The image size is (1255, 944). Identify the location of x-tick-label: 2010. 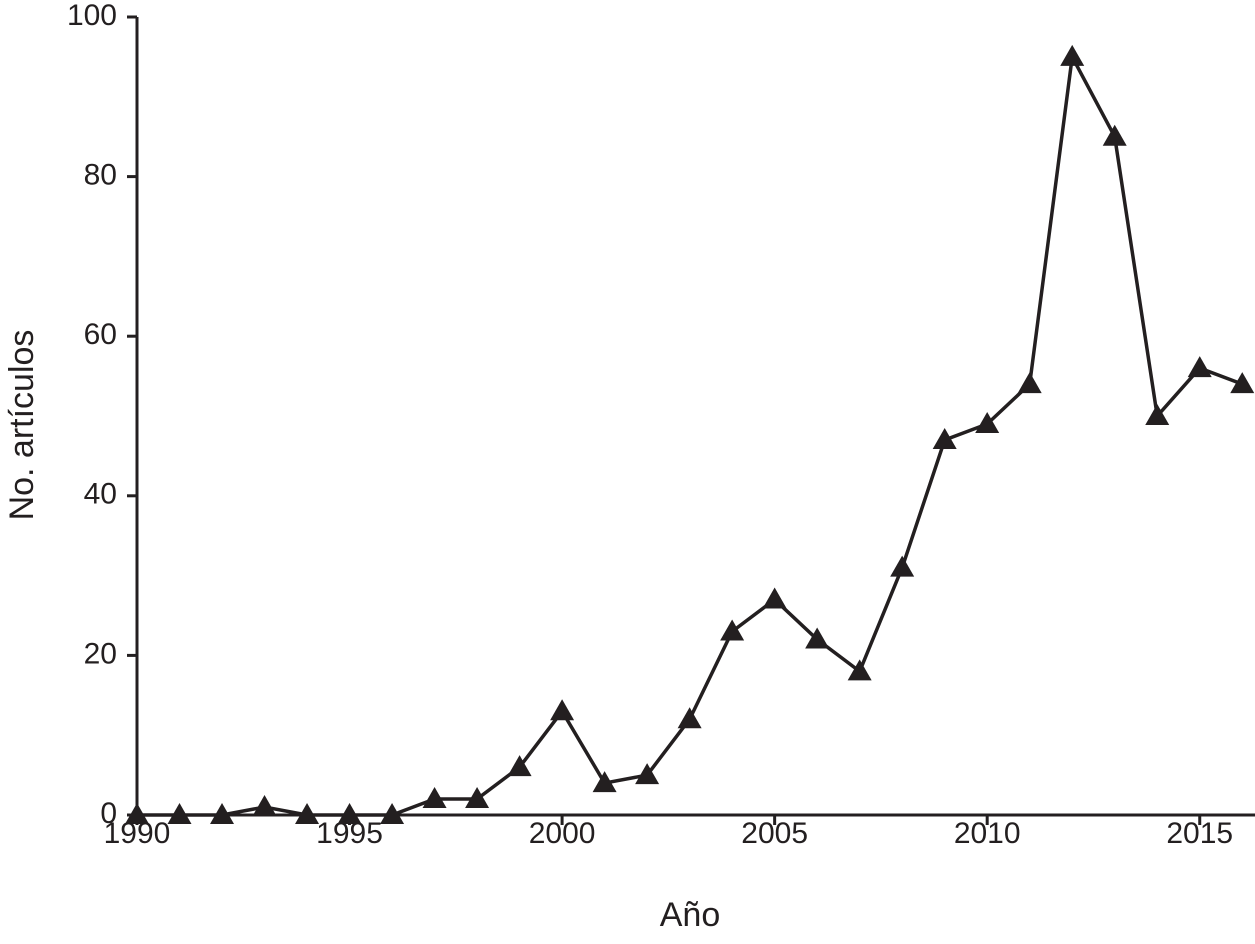
(987, 833).